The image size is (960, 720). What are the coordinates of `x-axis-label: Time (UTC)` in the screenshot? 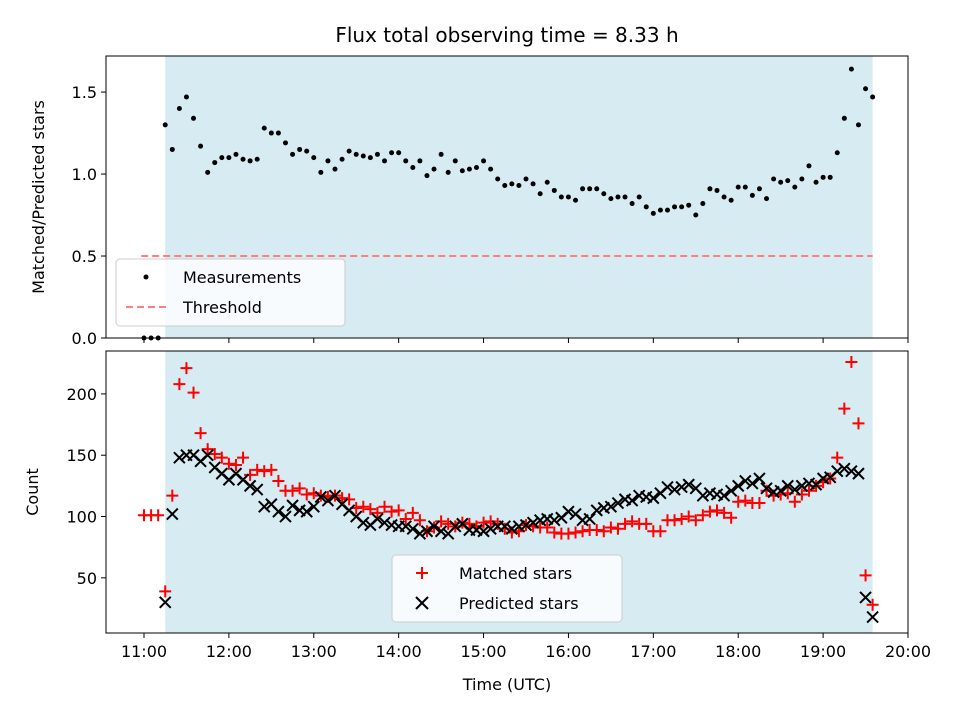 It's located at (506, 684).